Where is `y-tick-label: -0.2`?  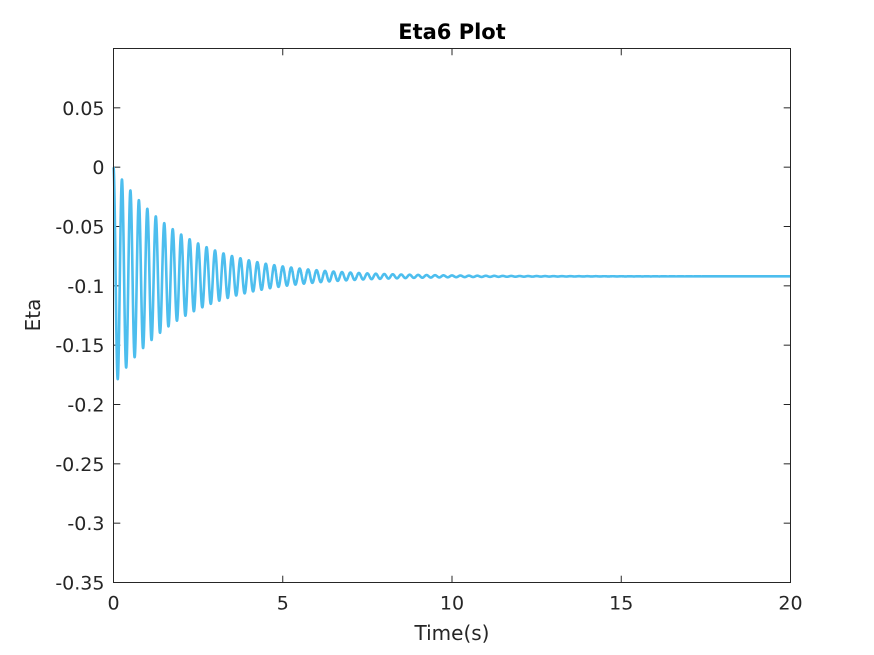
y-tick-label: -0.2 is located at coordinates (85, 406).